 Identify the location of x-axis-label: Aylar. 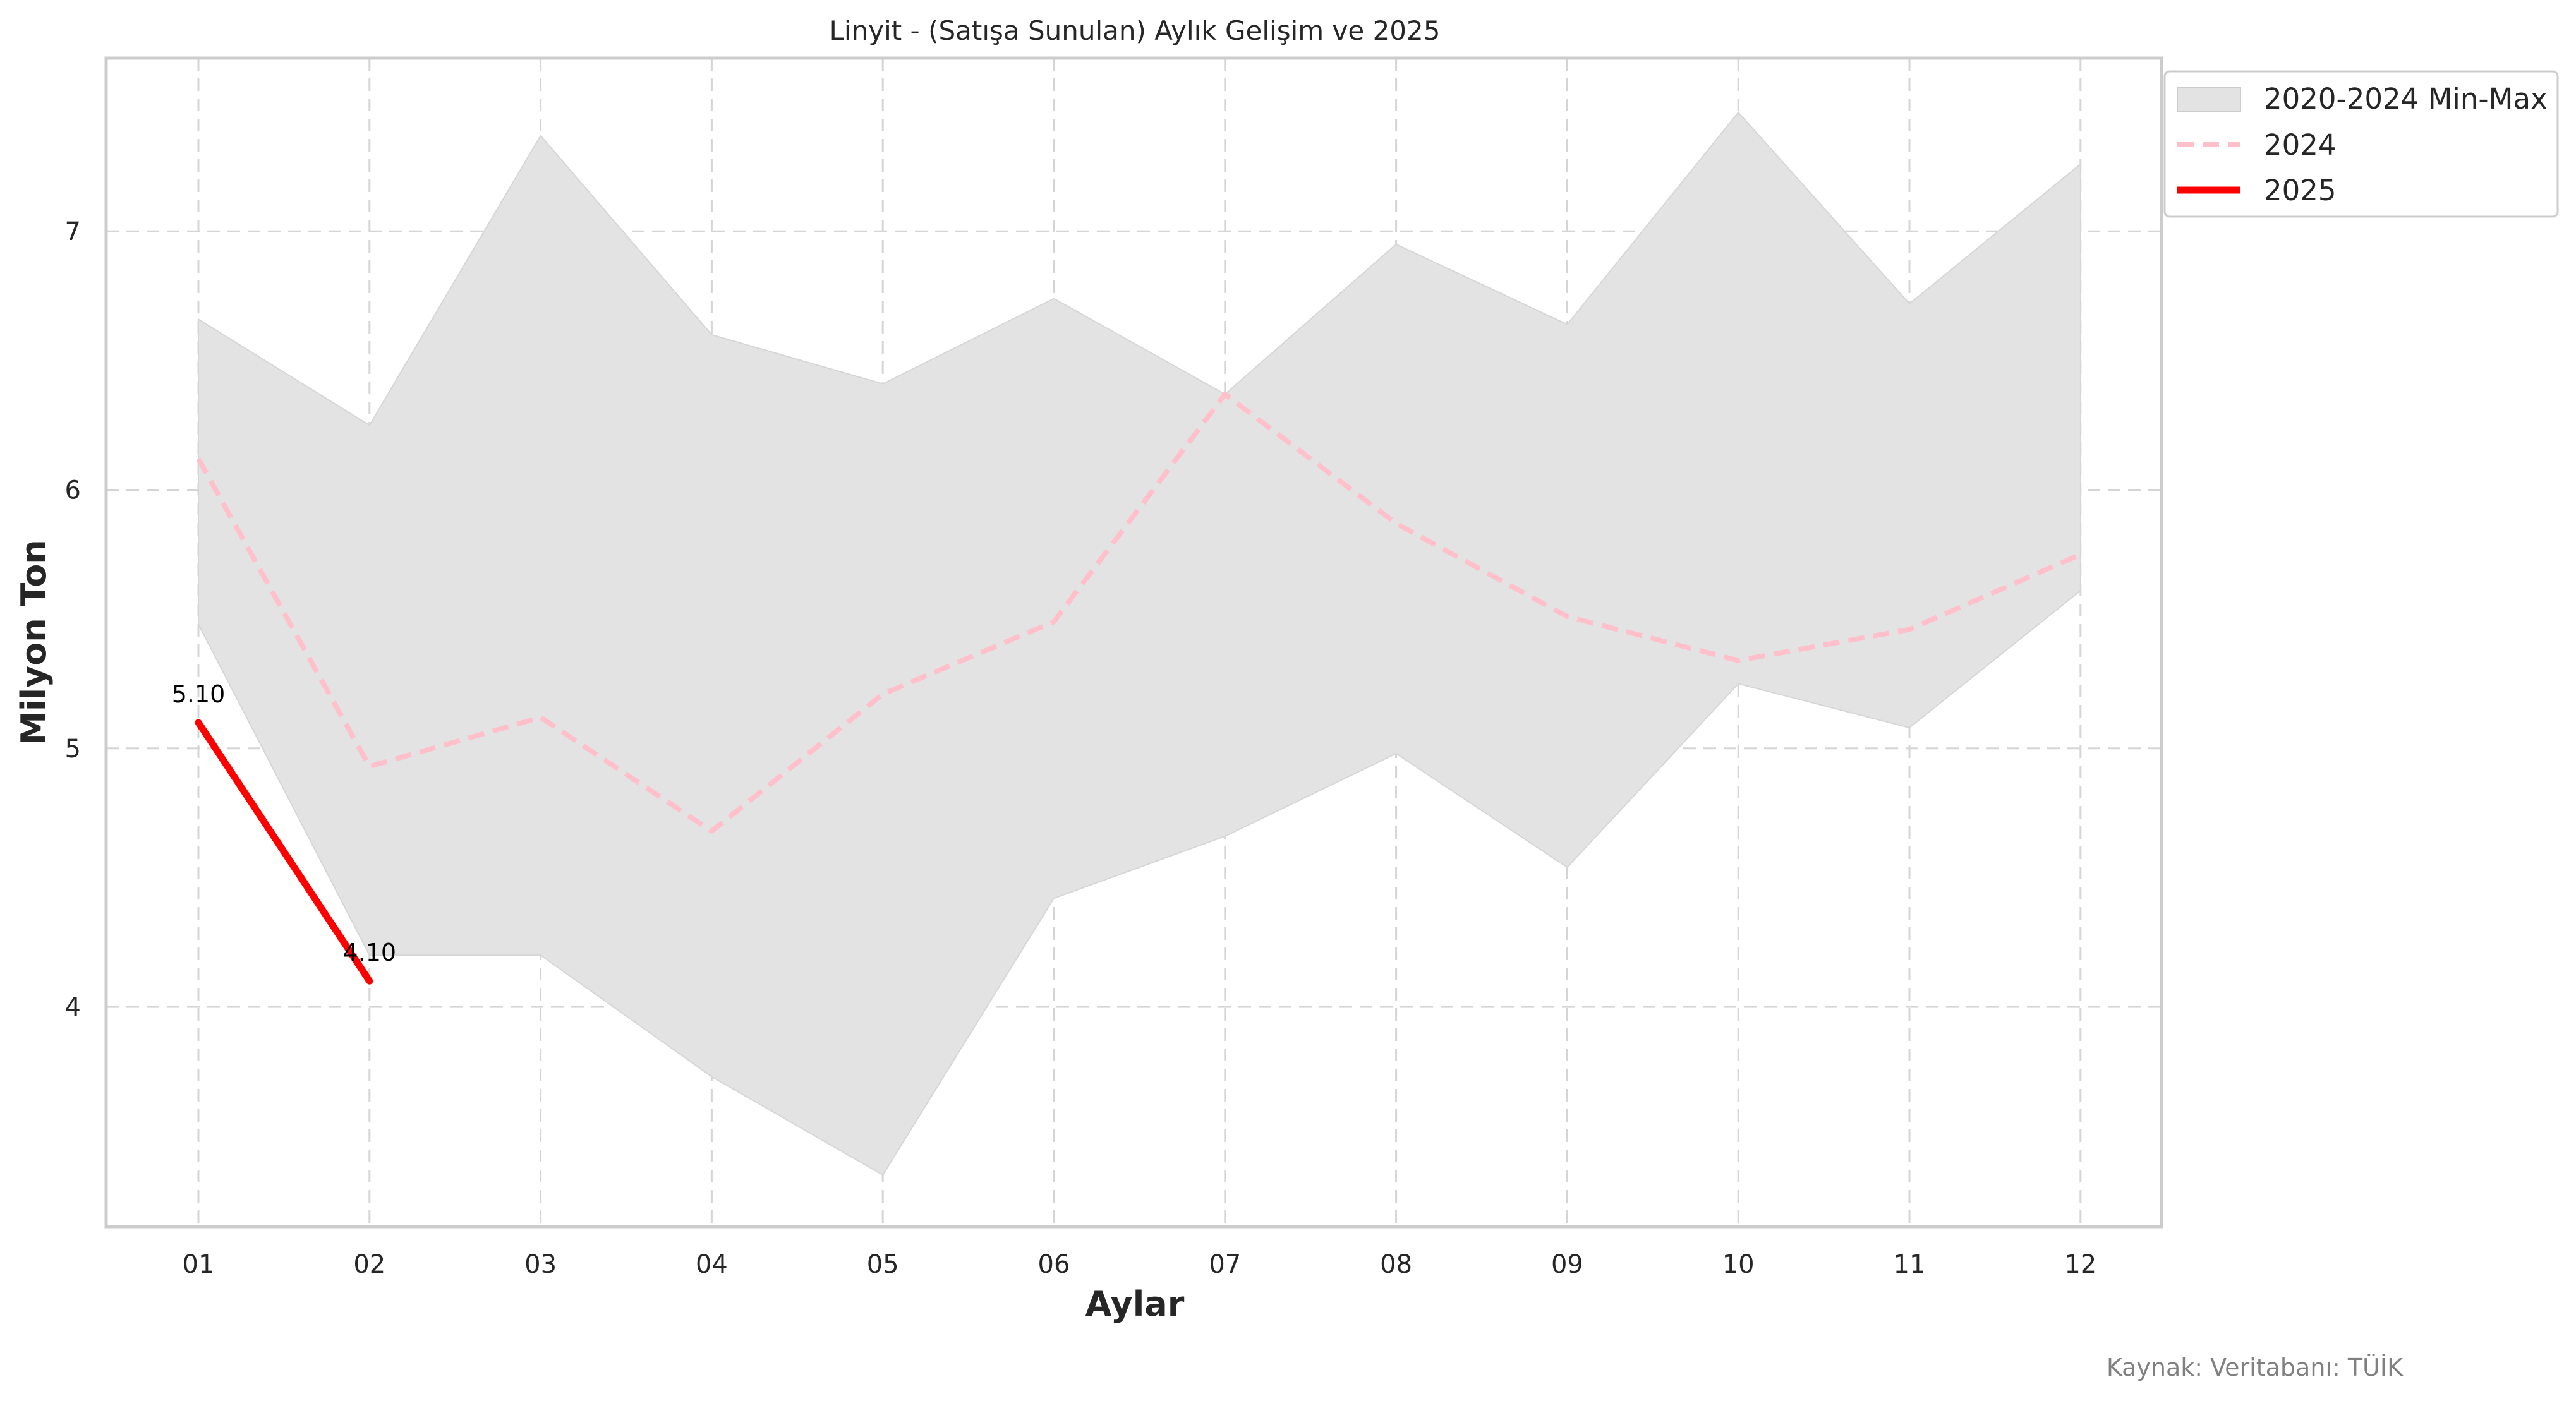
(1135, 1304).